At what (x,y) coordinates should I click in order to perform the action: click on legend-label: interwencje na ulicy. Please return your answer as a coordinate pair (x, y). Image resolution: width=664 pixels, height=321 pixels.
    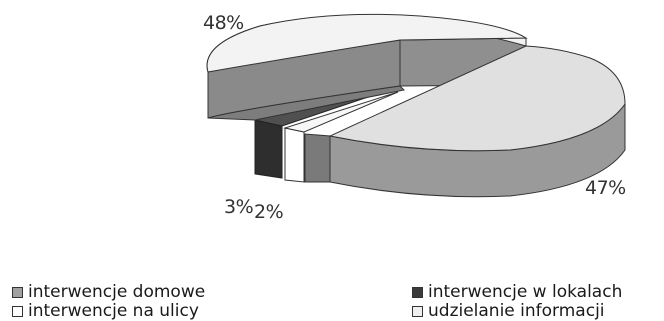
    Looking at the image, I should click on (113, 311).